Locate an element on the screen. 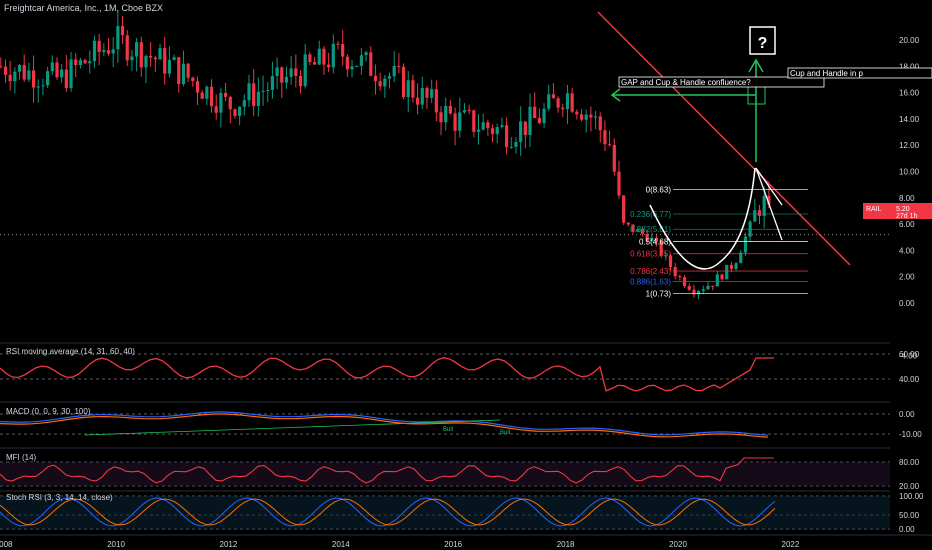  mfi-band is located at coordinates (445, 474).